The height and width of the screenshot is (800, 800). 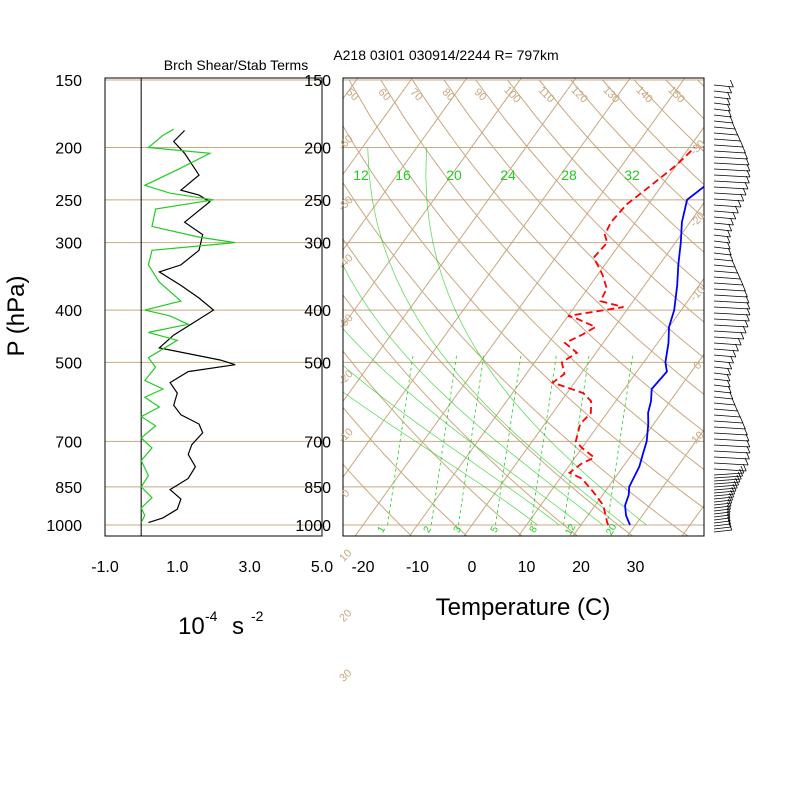 What do you see at coordinates (416, 94) in the screenshot?
I see `isotherm-label-70: 70` at bounding box center [416, 94].